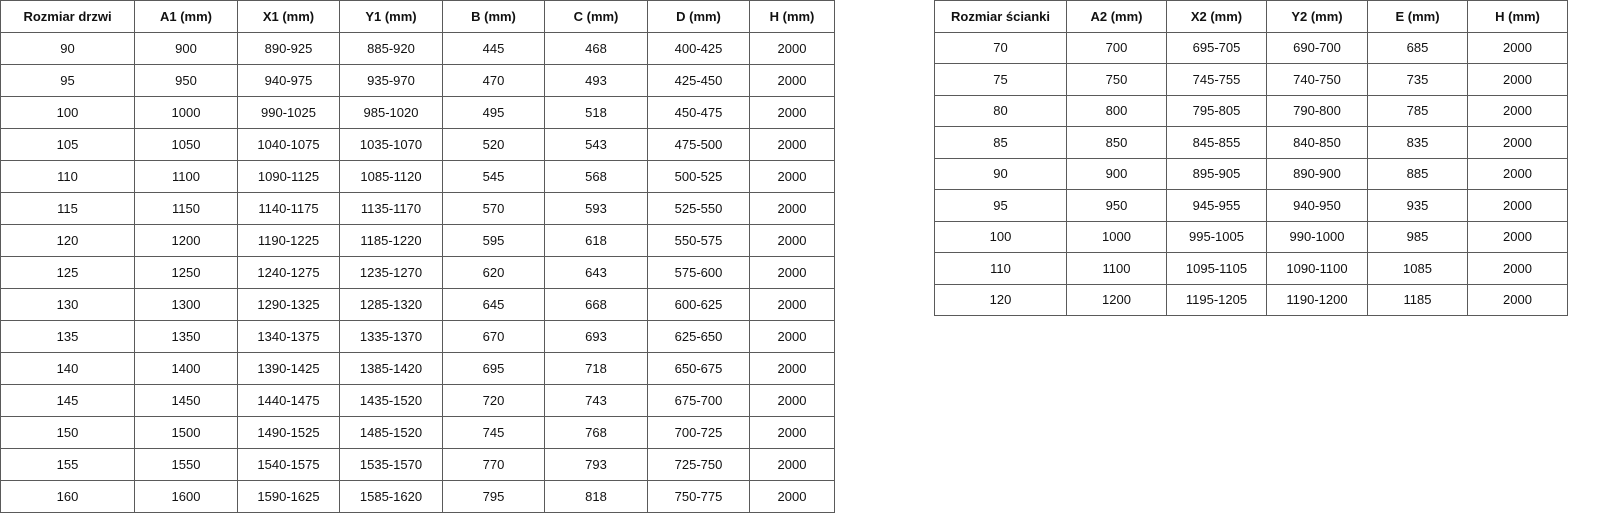  I want to click on table-cell: 1385-1420, so click(391, 368).